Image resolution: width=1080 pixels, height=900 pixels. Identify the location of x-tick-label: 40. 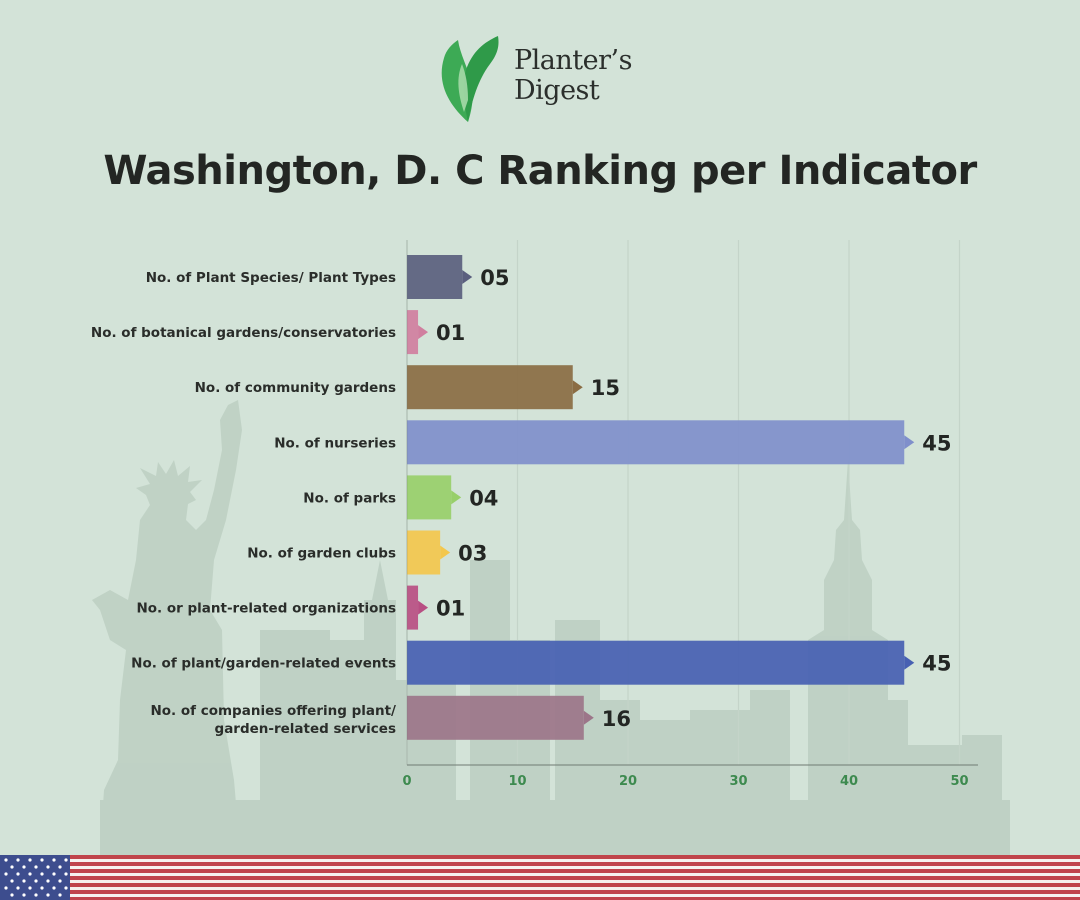
(849, 781).